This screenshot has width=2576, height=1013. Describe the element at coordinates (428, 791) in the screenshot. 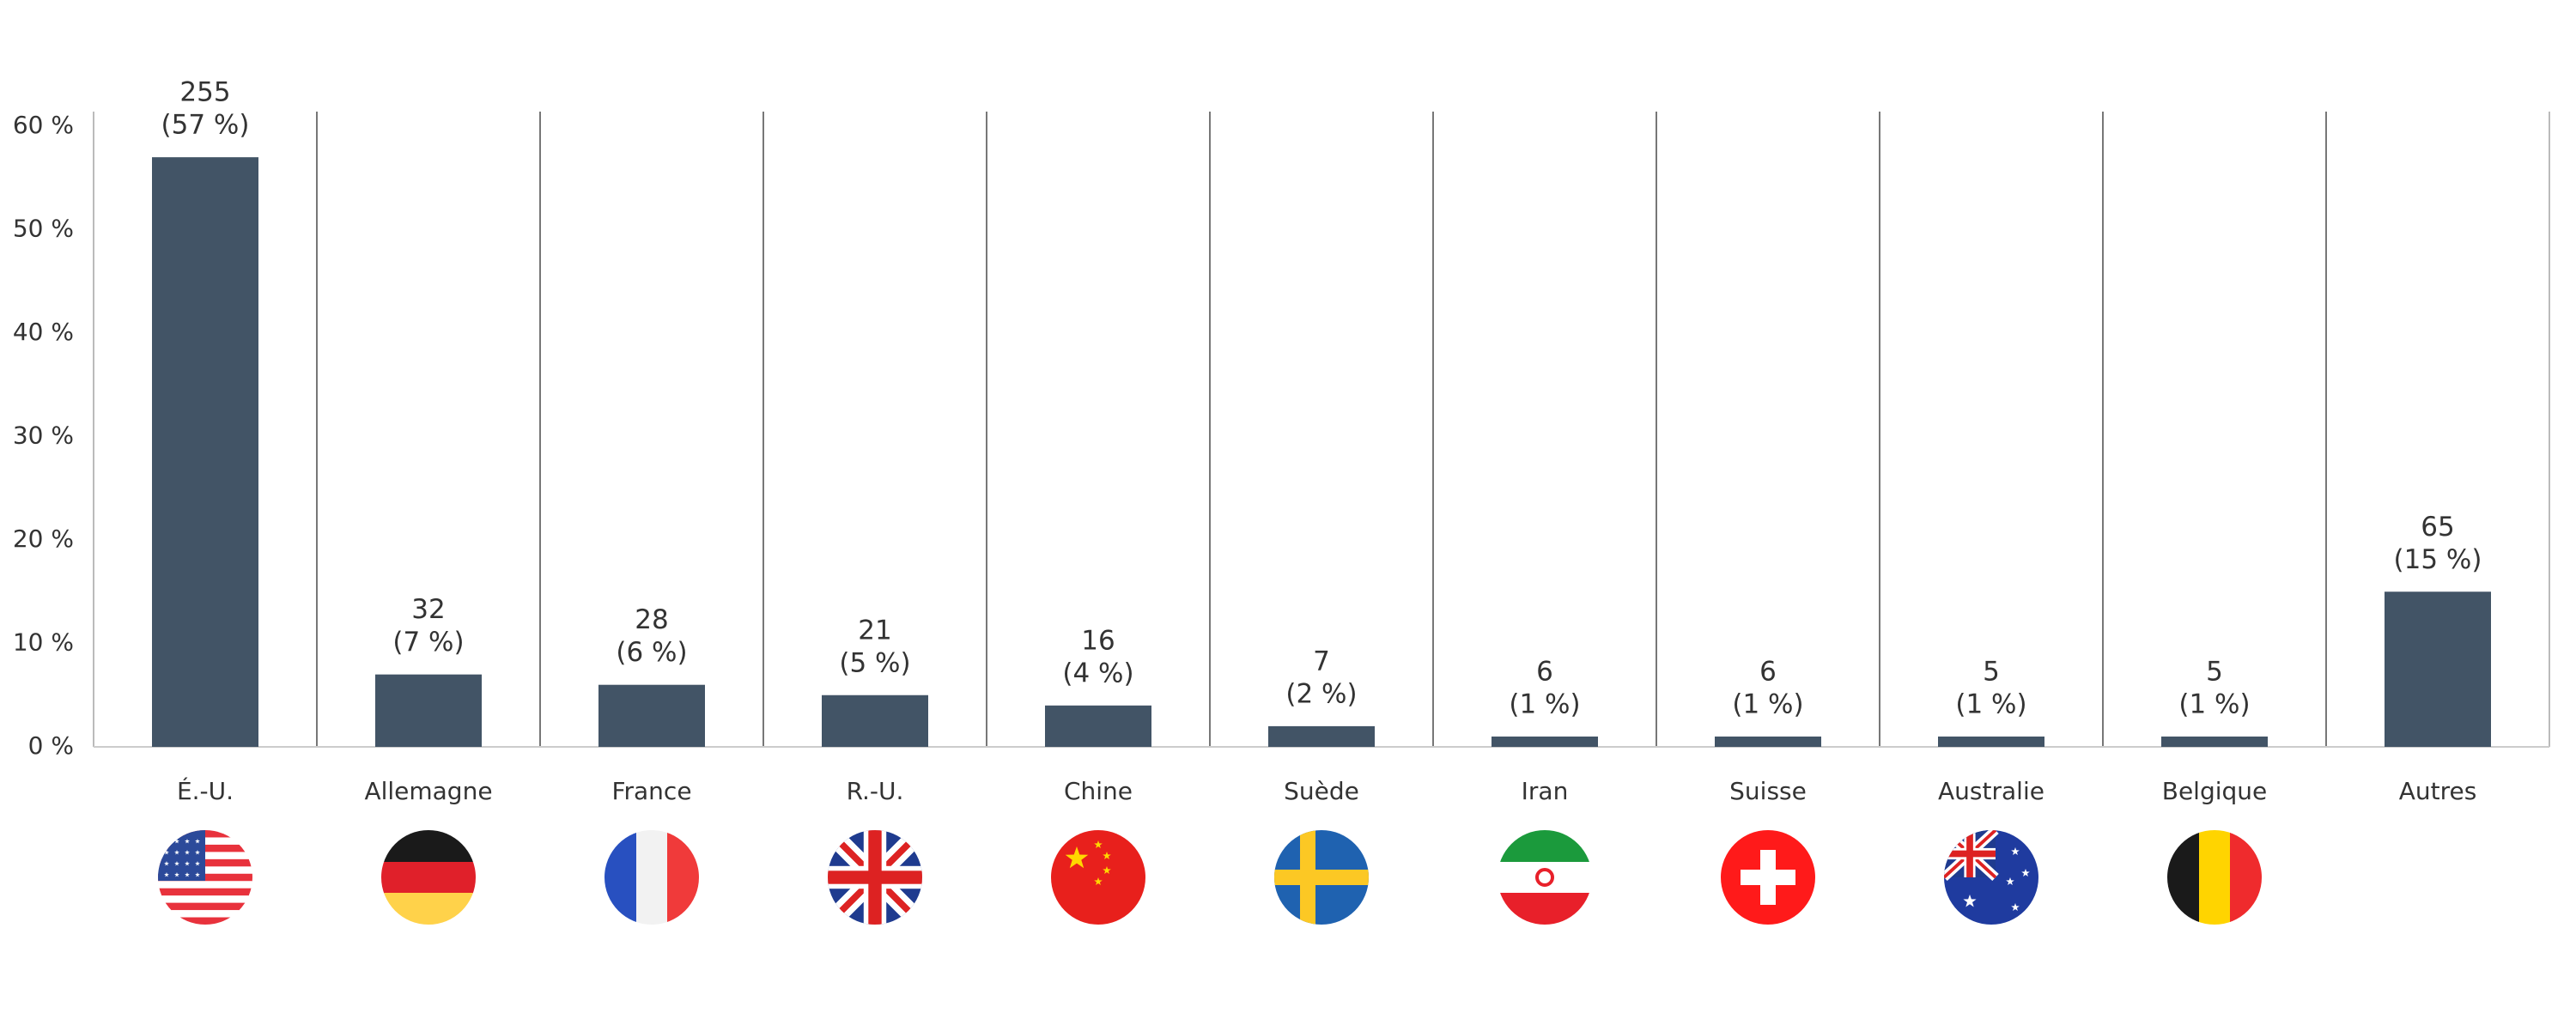

I see `x-tick-label: Allemagne` at that location.